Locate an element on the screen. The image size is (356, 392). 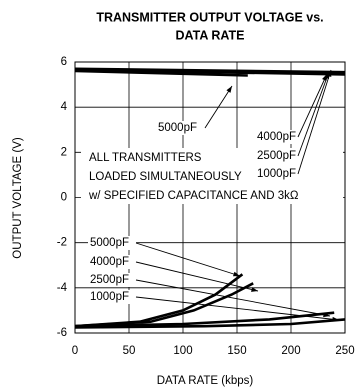
chart-title: TRANSMITTER OUTPUT VOLTAGE vs. is located at coordinates (209, 17).